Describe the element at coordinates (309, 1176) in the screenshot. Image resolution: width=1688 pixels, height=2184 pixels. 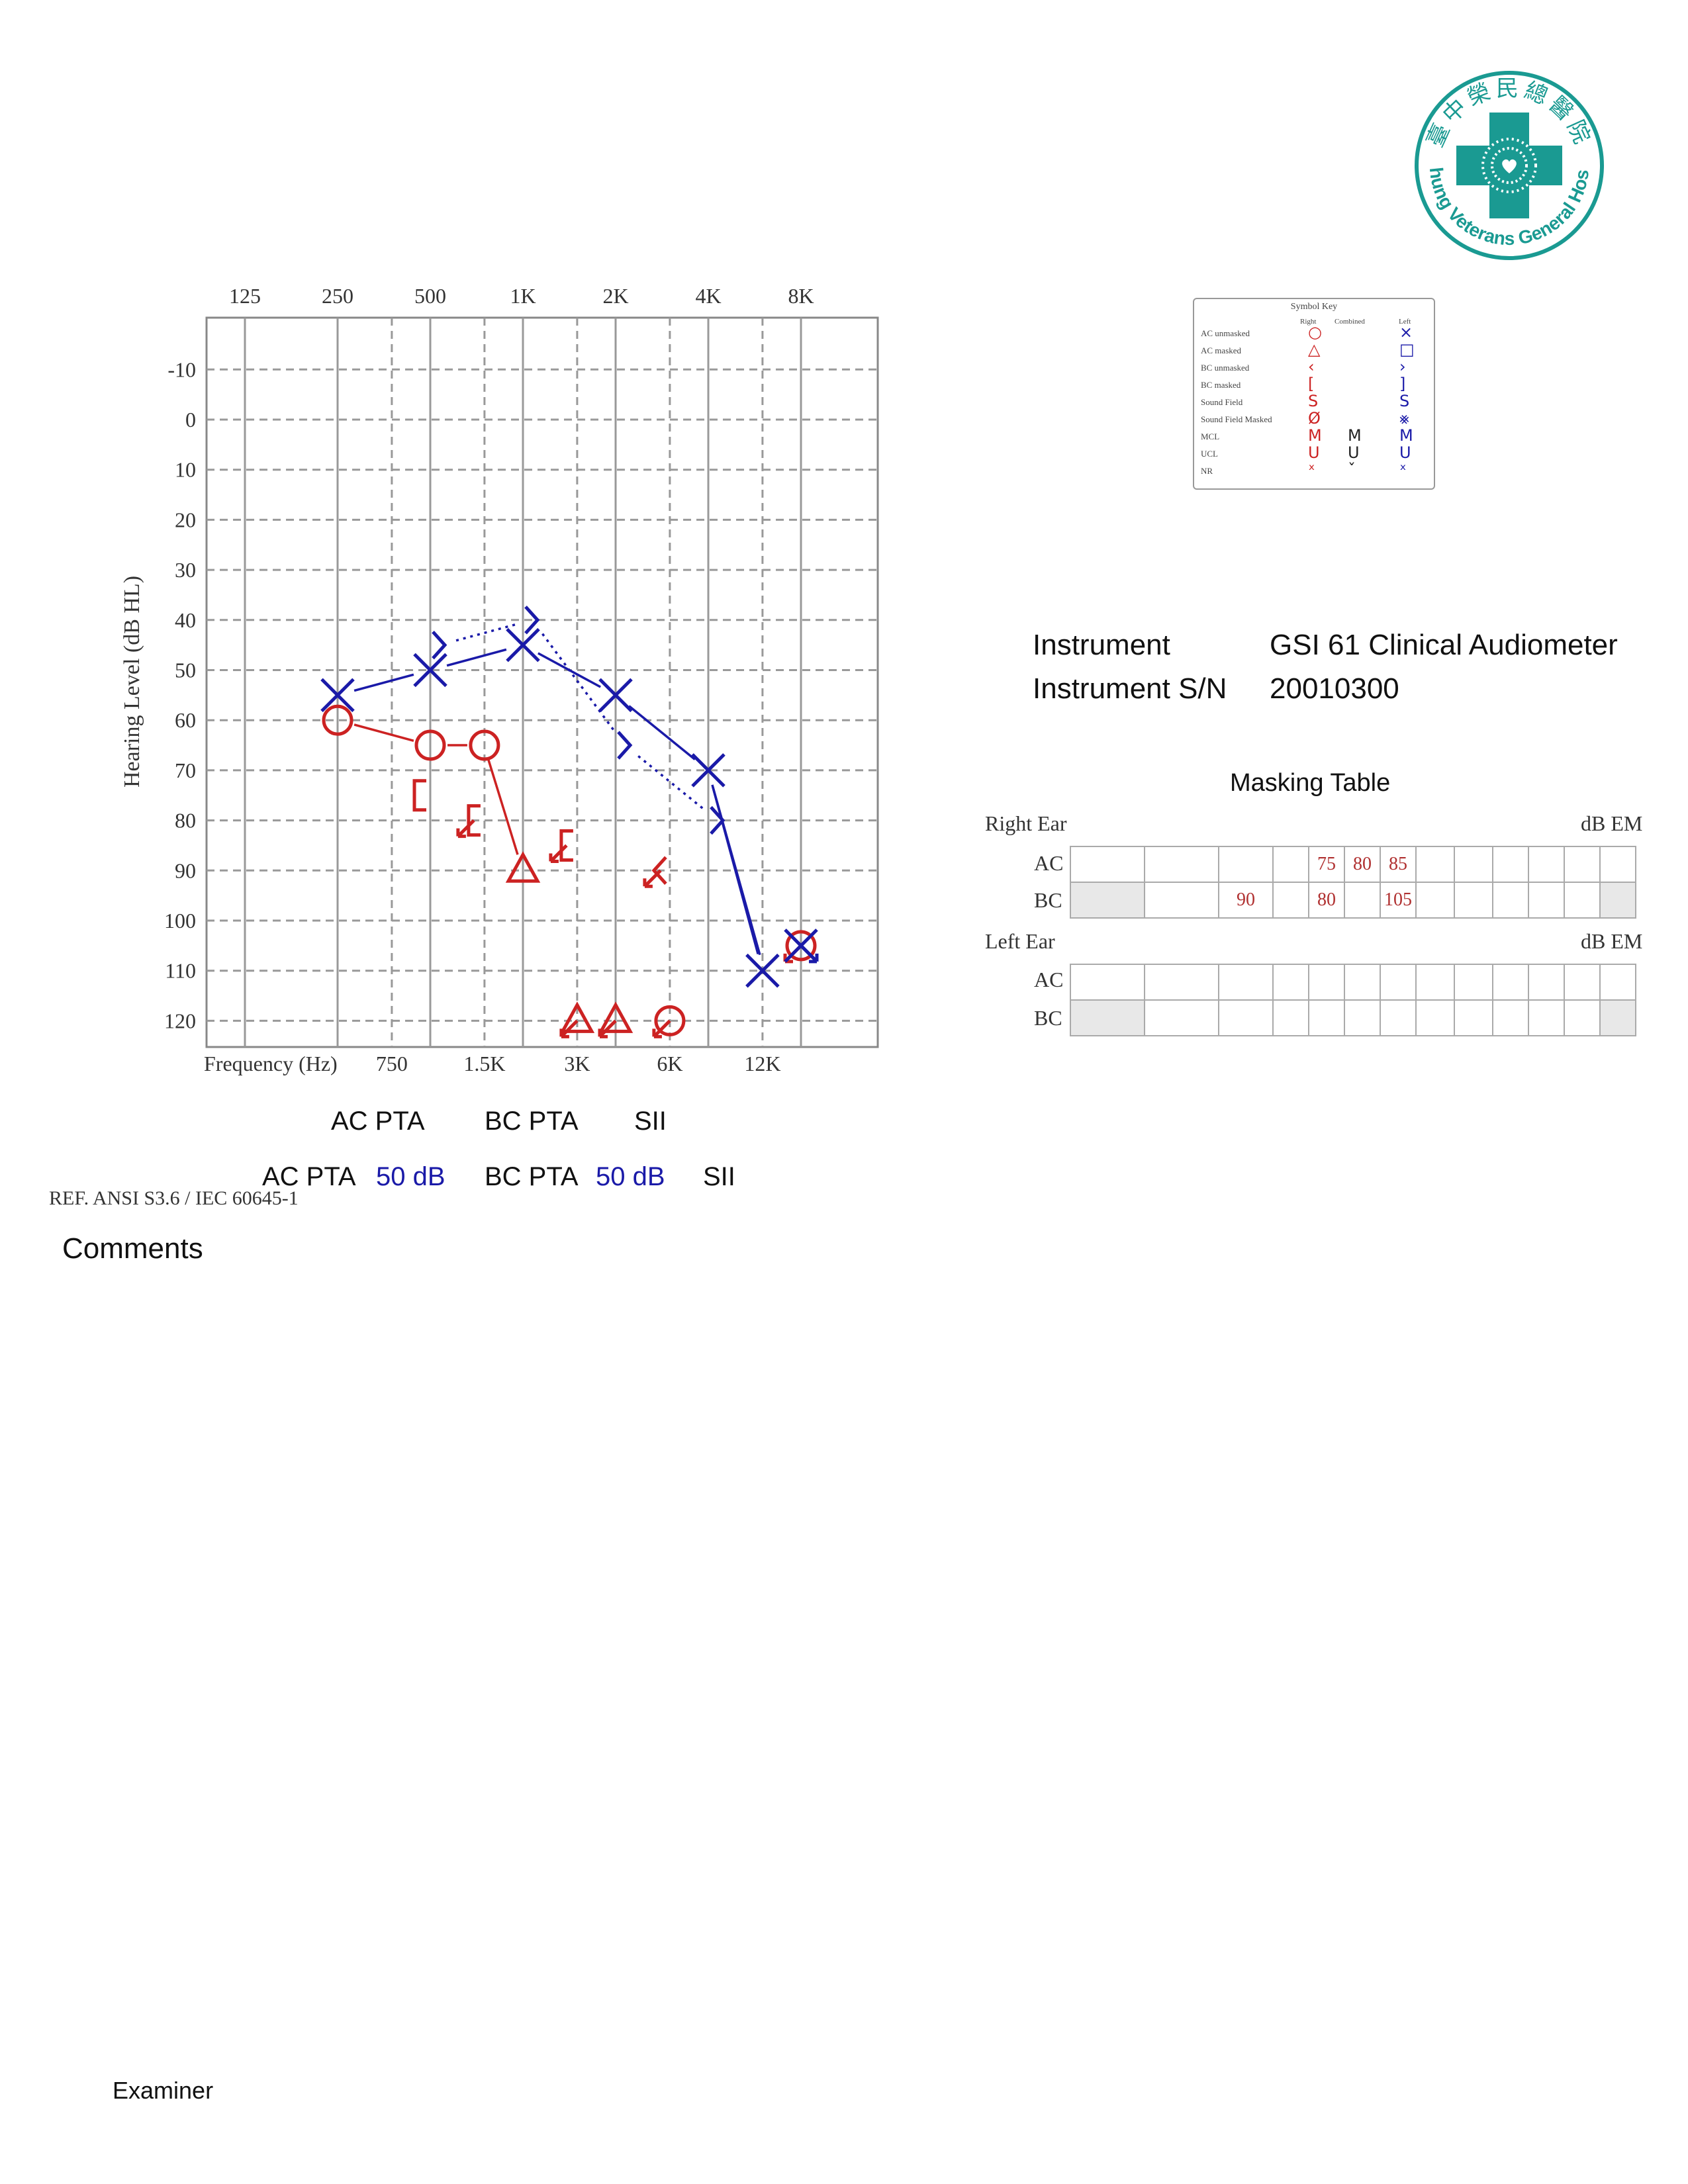
I see `pta-ac-label: AC PTA` at that location.